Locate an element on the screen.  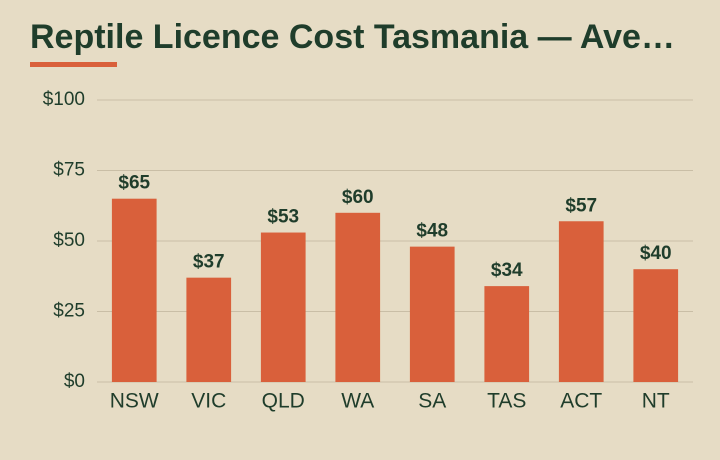
y-tick-label: $75 is located at coordinates (69, 170).